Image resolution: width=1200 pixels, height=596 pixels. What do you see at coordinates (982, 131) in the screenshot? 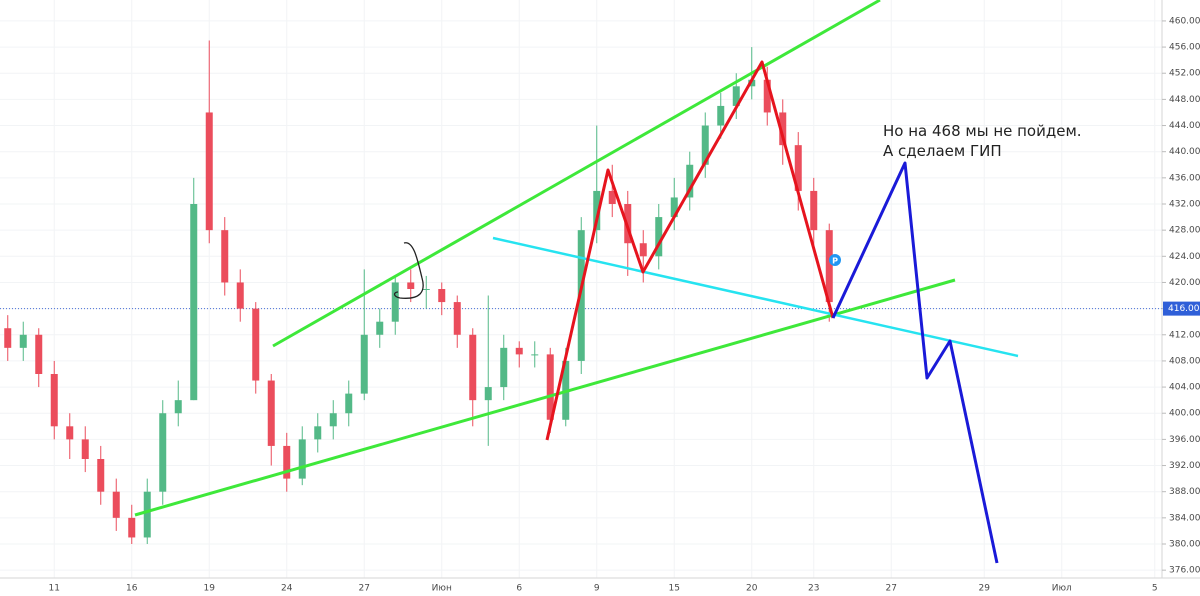
I see `annotation: Но на 468 мы не пойдем.` at bounding box center [982, 131].